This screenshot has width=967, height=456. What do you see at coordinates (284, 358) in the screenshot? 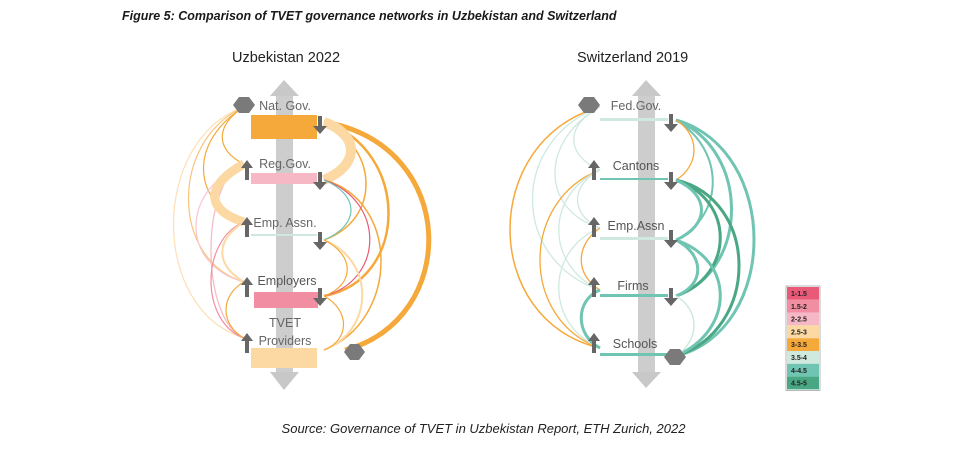
I see `uz-bar-tvet` at bounding box center [284, 358].